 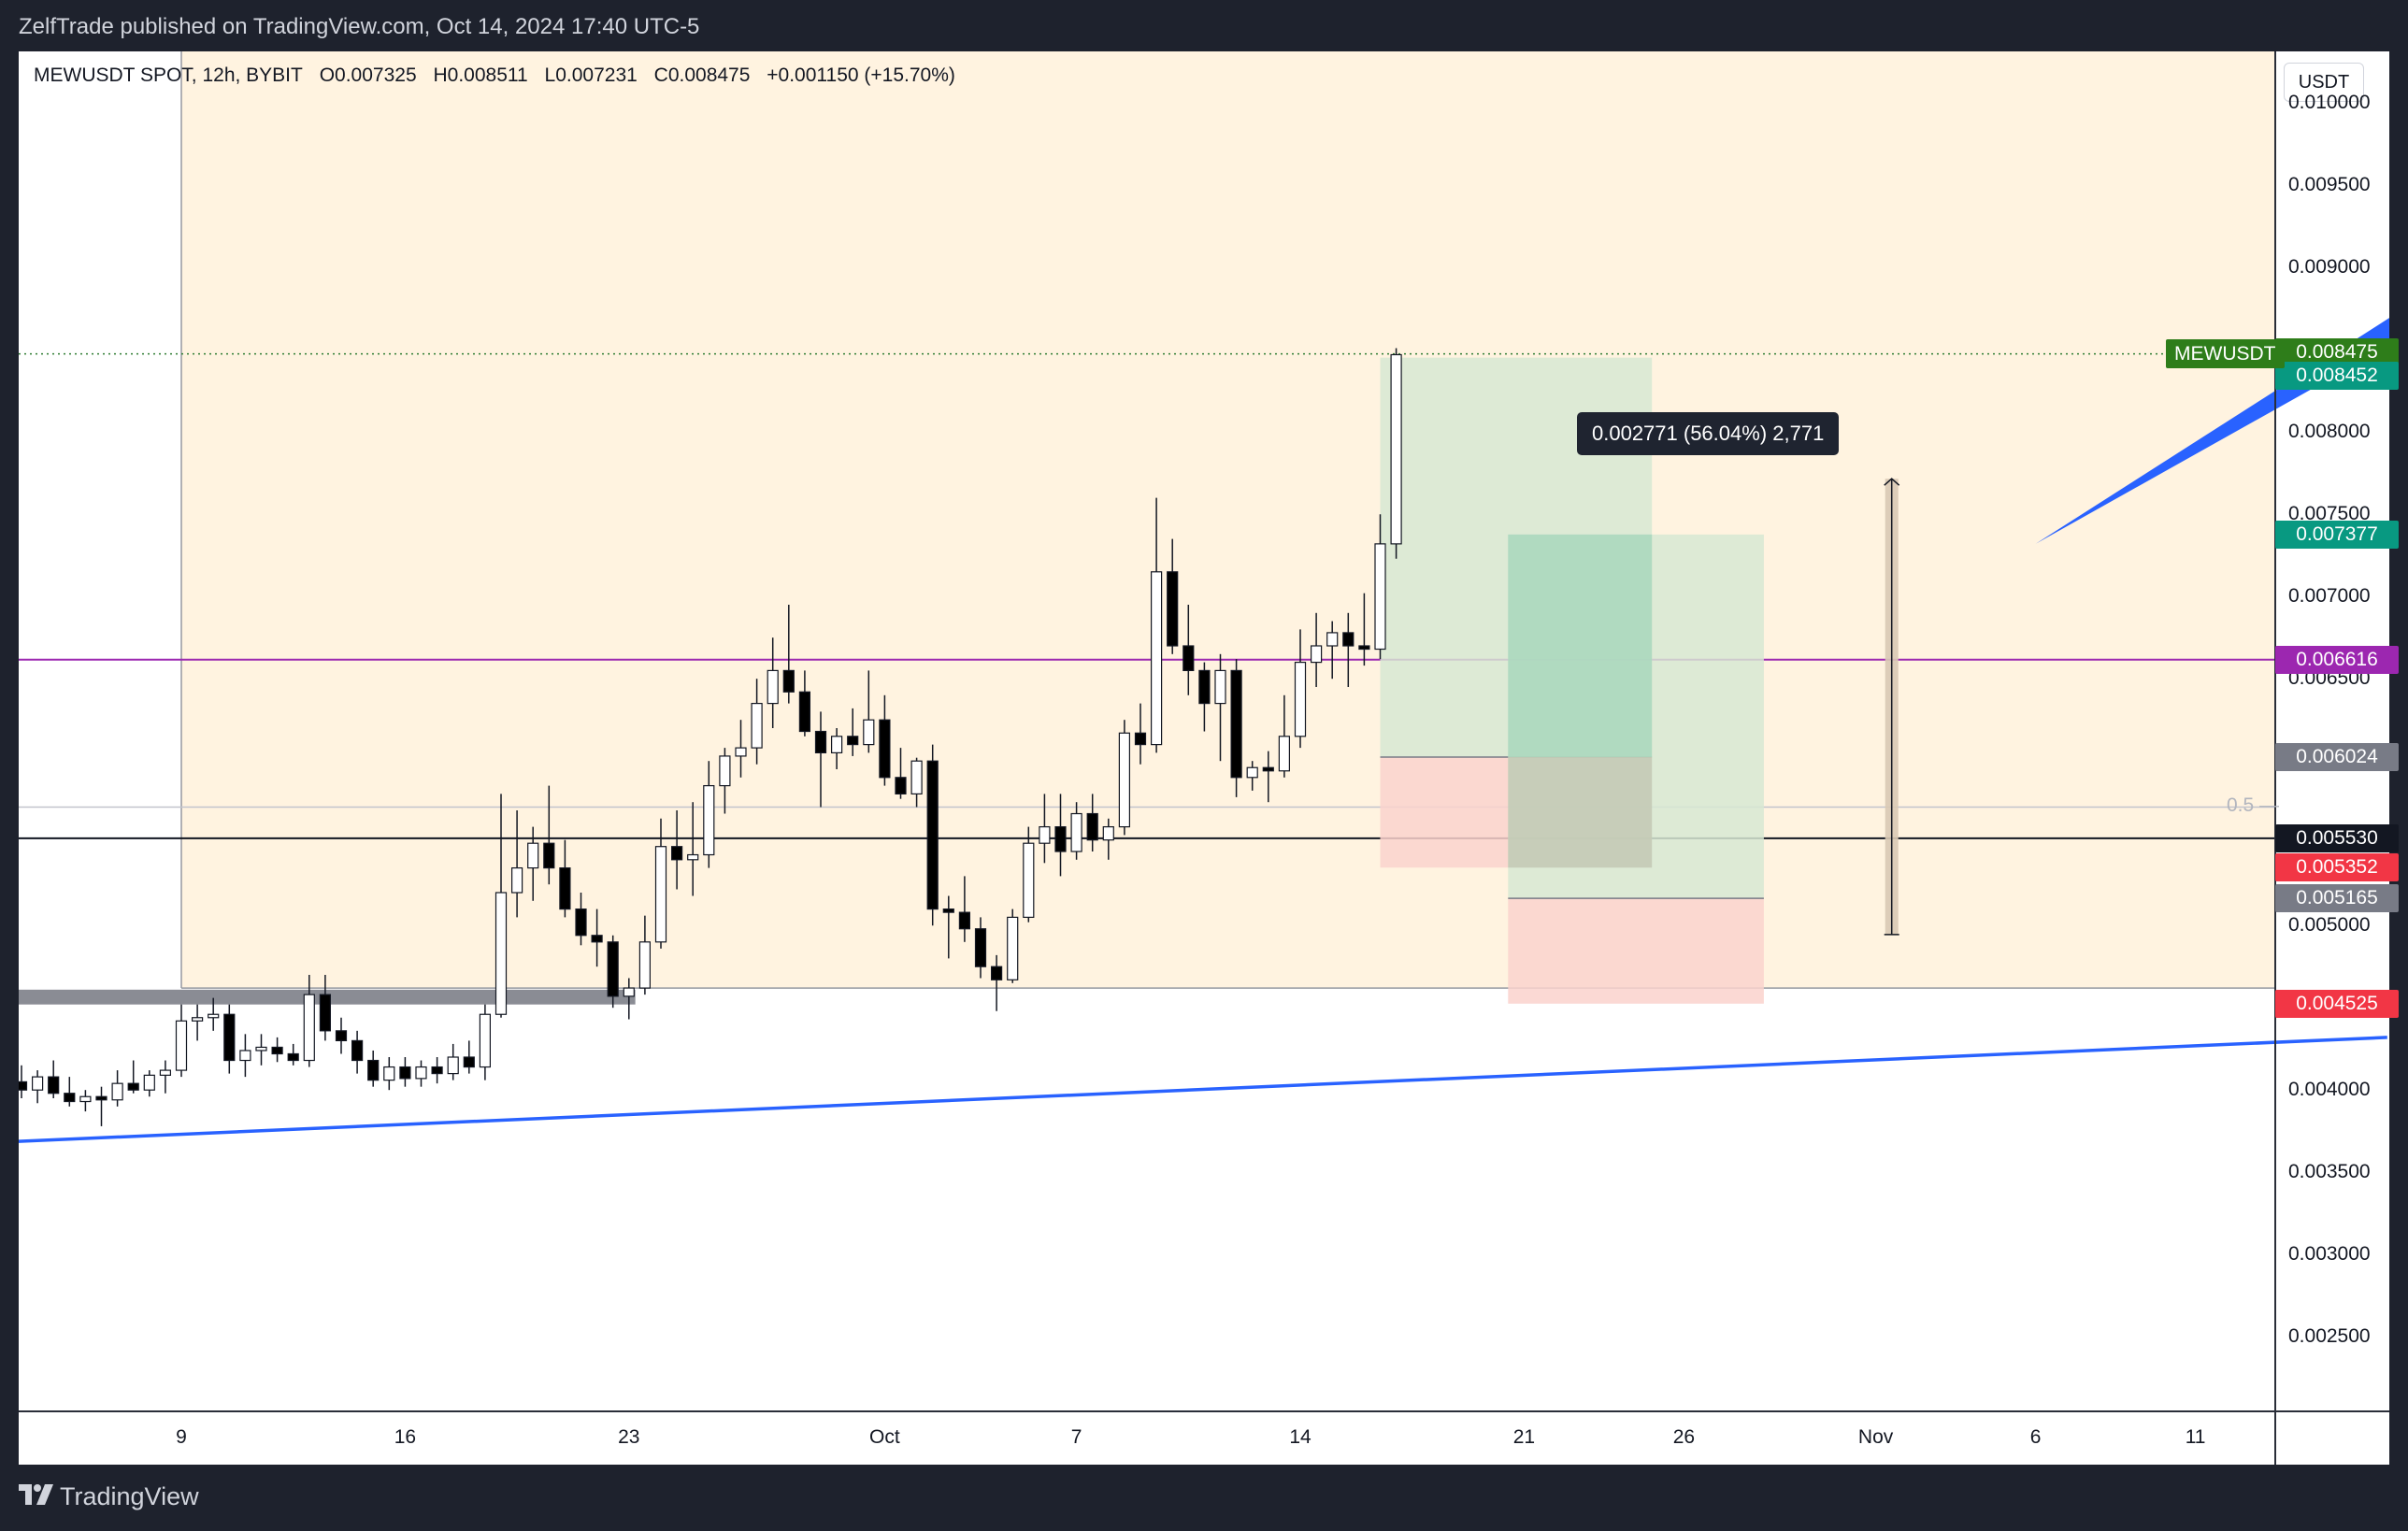 I want to click on positions-overlap, so click(x=1580, y=645).